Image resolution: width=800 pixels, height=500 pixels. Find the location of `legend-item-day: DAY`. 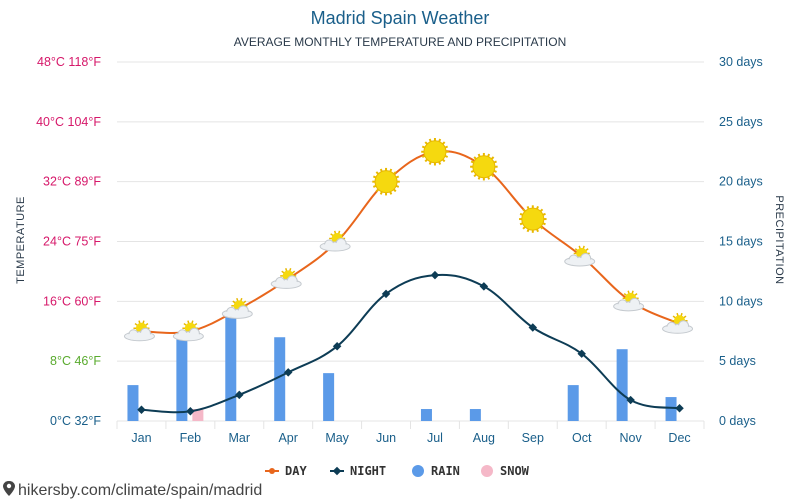

legend-item-day: DAY is located at coordinates (286, 471).